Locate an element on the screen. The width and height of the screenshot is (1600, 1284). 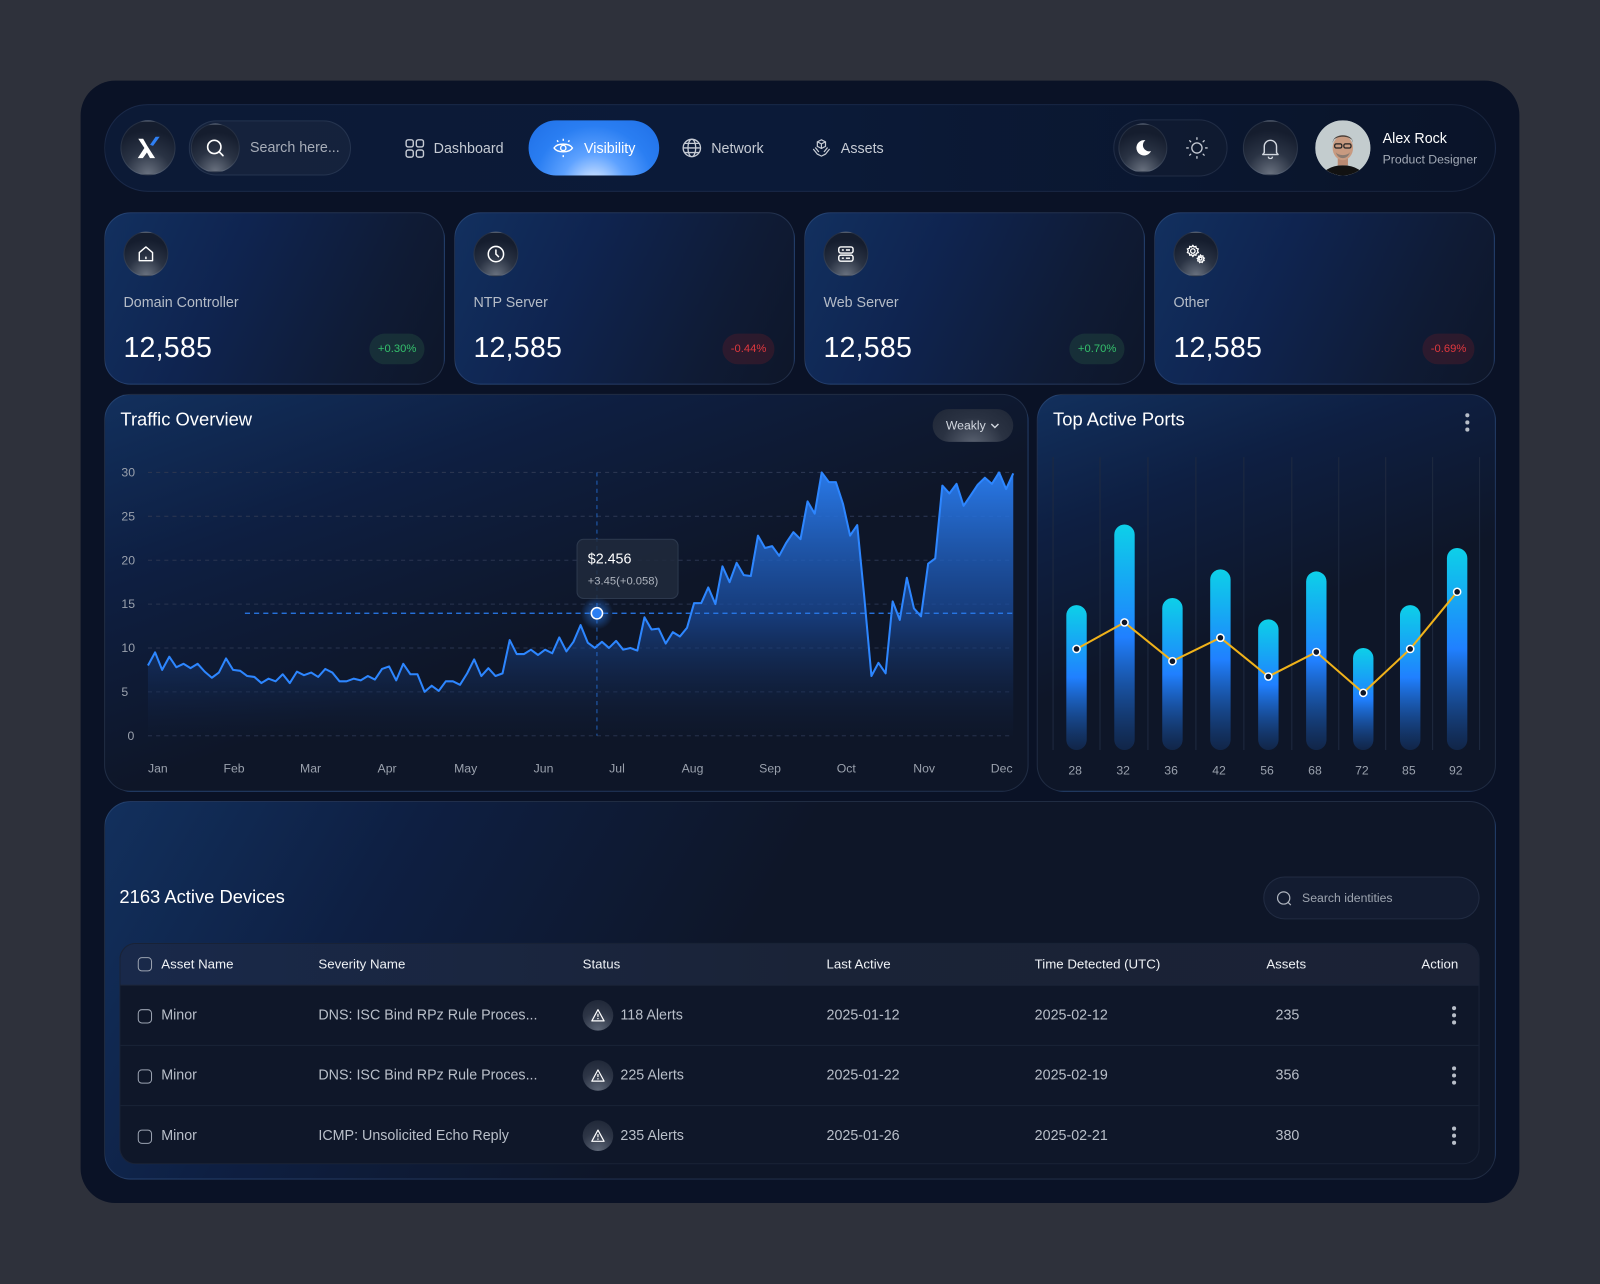
nav-item-dashboard: Dashboard is located at coordinates (454, 147).